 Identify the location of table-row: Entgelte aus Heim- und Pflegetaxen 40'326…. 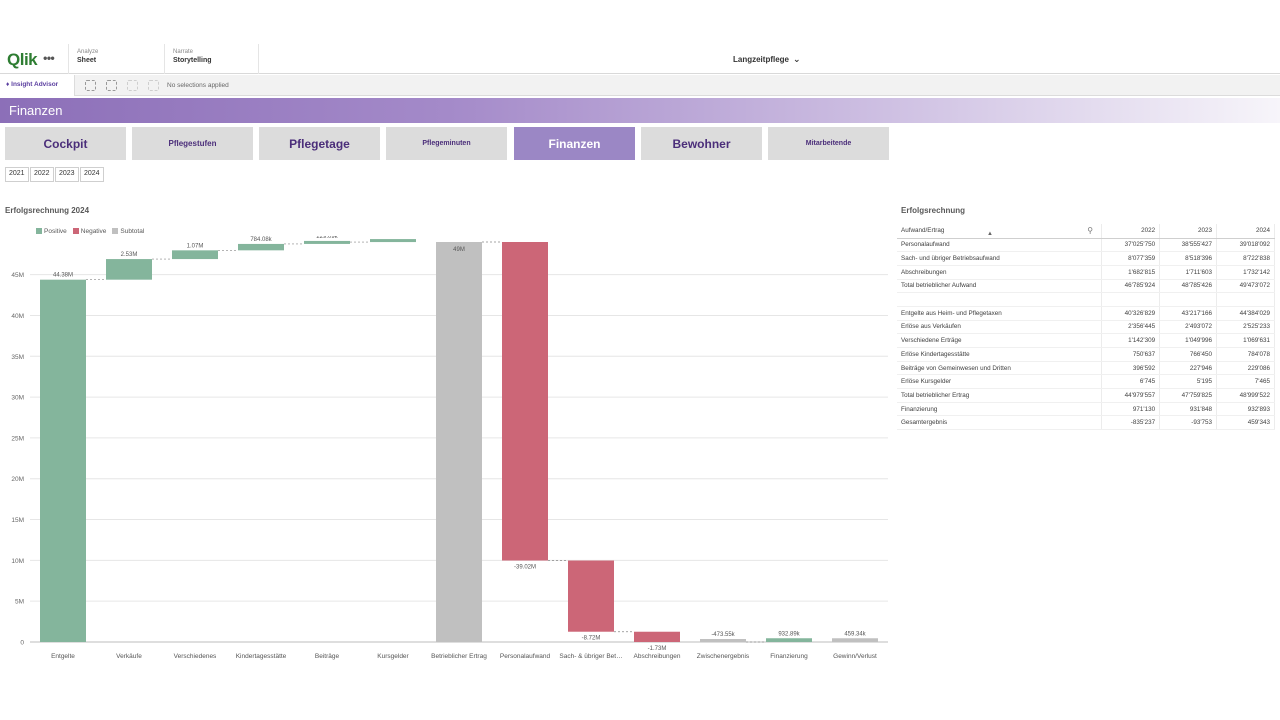
(1086, 313).